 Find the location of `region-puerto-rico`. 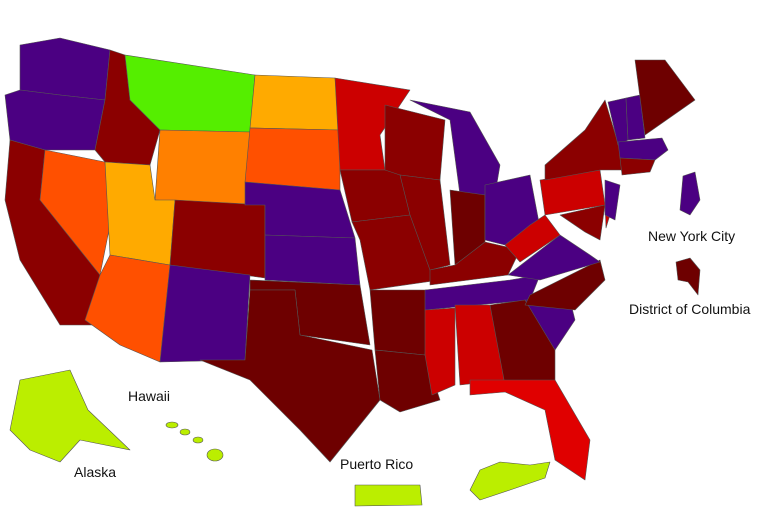

region-puerto-rico is located at coordinates (388, 495).